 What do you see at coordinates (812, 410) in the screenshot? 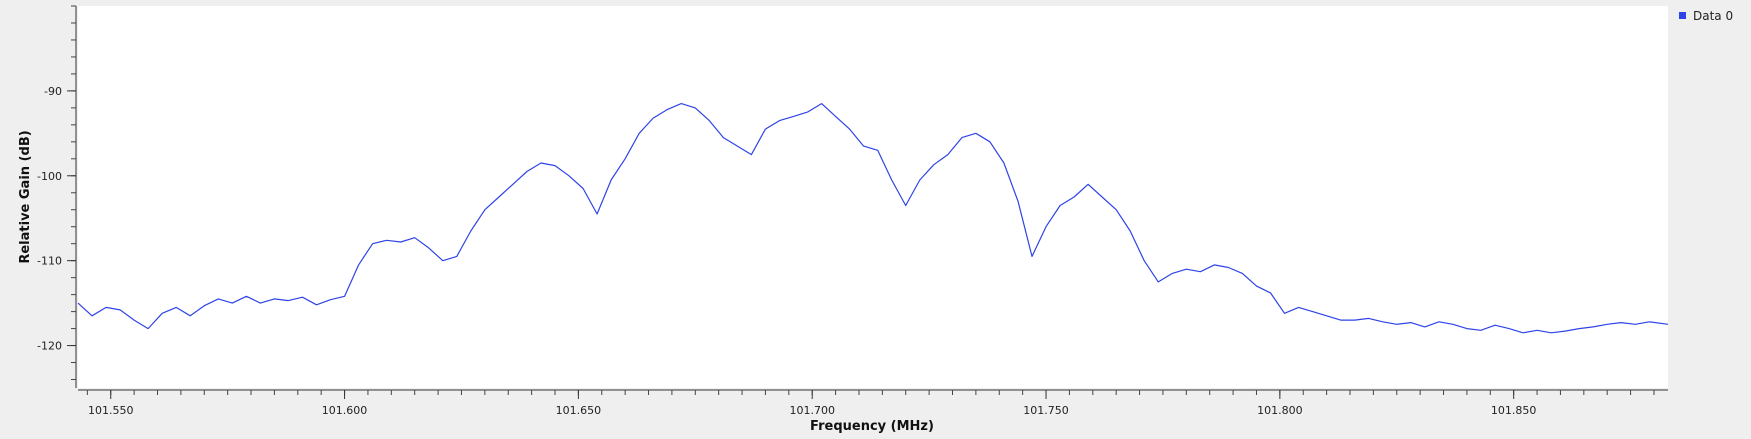
I see `x-tick-label: 101.700` at bounding box center [812, 410].